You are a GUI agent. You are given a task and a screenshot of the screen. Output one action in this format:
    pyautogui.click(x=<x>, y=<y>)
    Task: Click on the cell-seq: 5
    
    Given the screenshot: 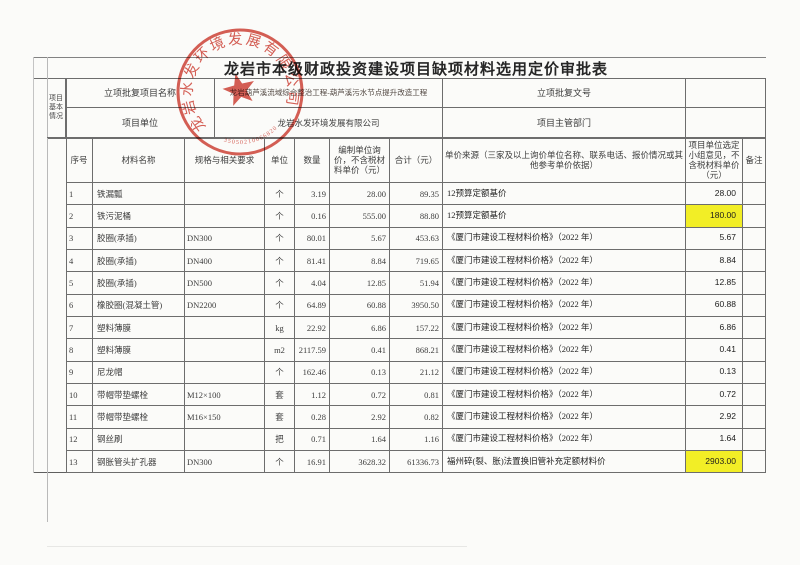 What is the action you would take?
    pyautogui.click(x=79, y=283)
    